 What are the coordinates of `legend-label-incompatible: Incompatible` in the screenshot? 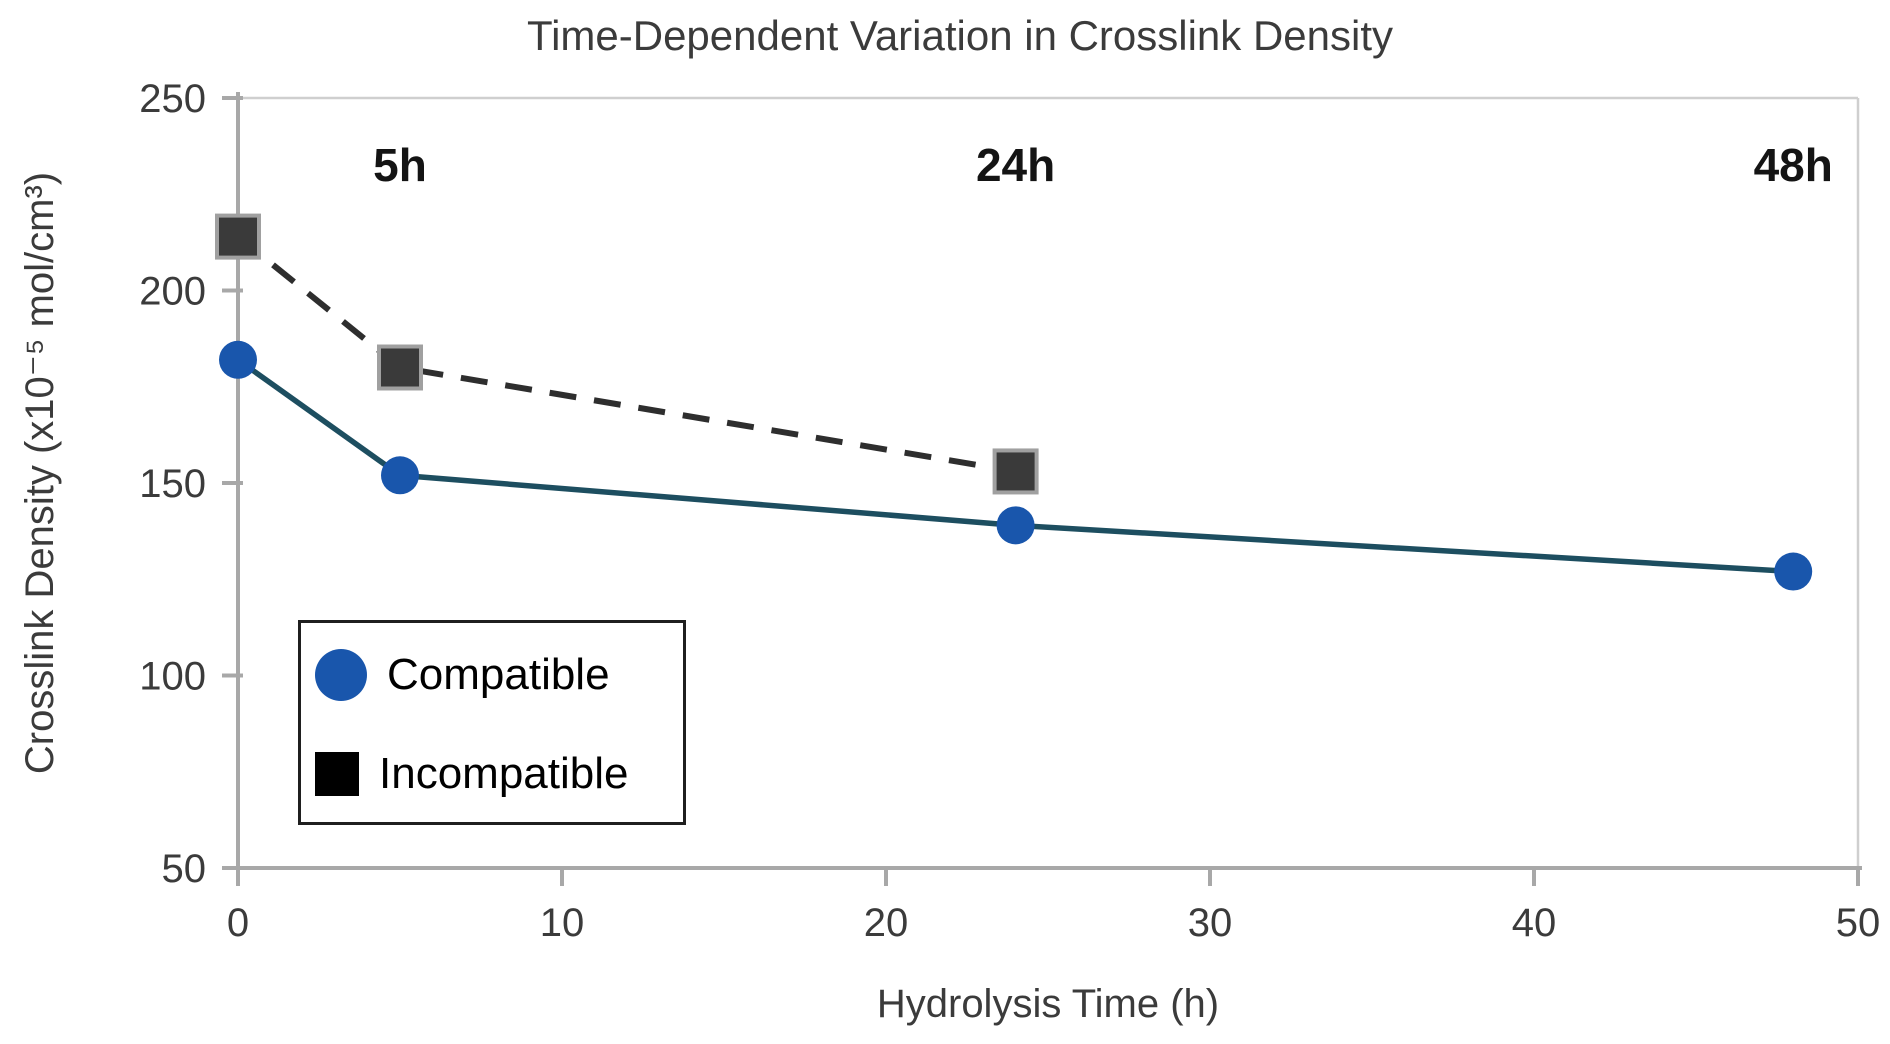 It's located at (504, 774).